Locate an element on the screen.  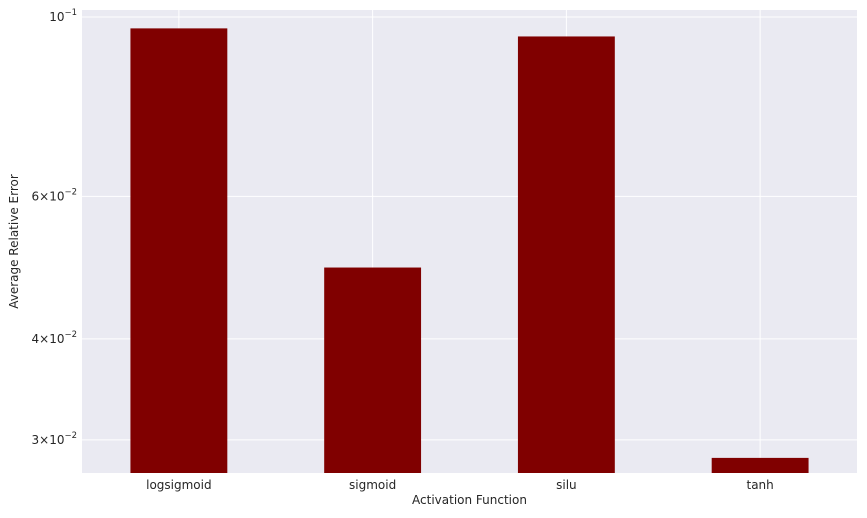
x-tick-label: sigmoid is located at coordinates (372, 485).